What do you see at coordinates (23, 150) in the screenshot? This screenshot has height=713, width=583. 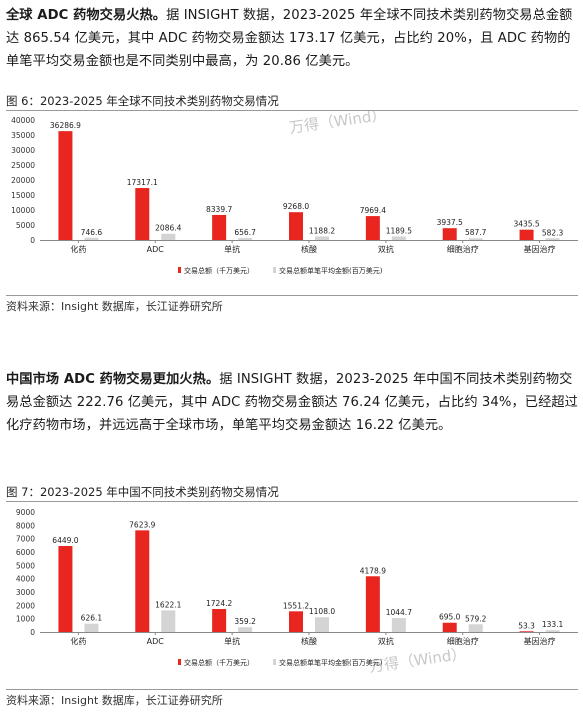 I see `y-tick-label: 30000` at bounding box center [23, 150].